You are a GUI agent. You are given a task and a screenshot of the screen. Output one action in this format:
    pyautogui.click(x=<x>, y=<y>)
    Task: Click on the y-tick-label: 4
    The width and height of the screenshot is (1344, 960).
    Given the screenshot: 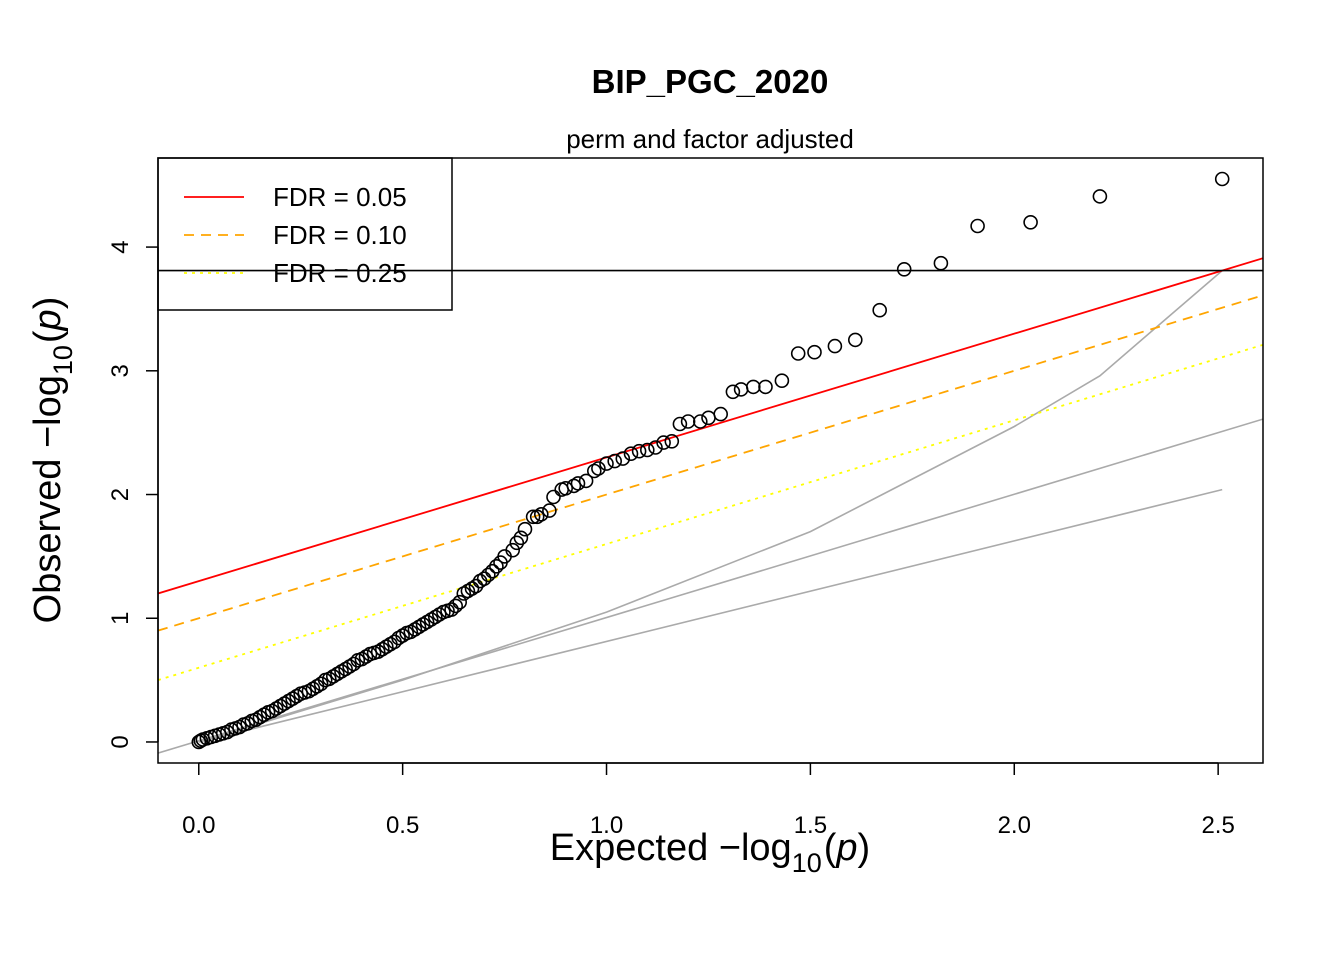 What is the action you would take?
    pyautogui.click(x=120, y=246)
    